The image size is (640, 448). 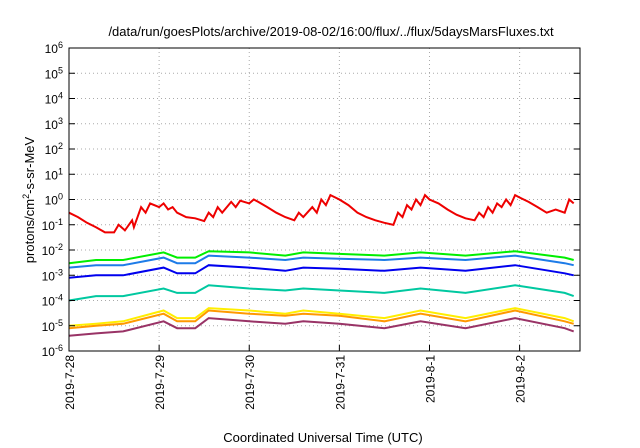 I want to click on y-tick-exp: 4, so click(x=60, y=96).